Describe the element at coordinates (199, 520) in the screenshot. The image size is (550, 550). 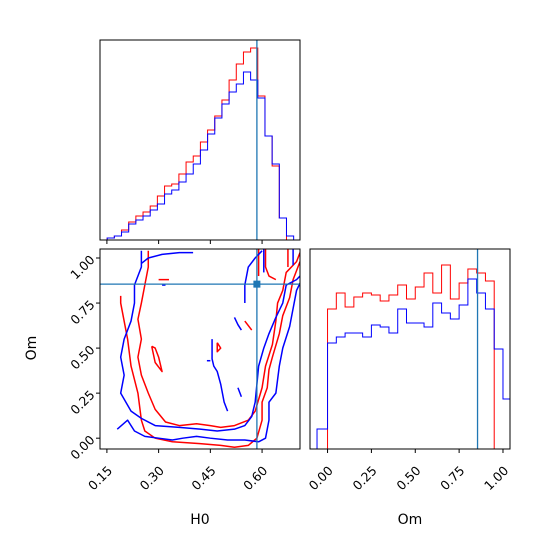
I see `x-axis-label-h0: H0` at that location.